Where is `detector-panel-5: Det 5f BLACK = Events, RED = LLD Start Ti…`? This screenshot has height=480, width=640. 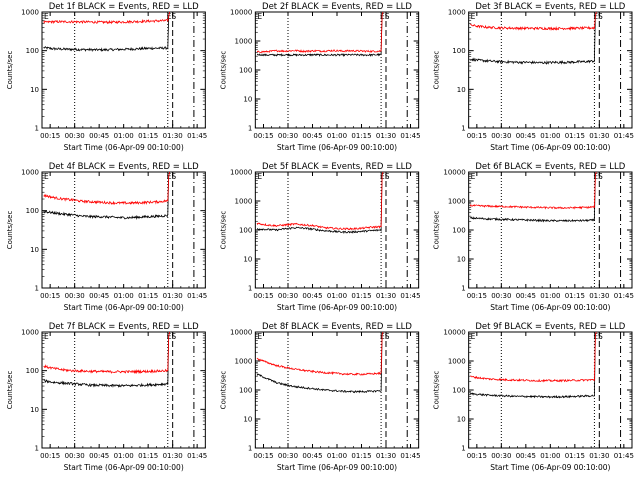 detector-panel-5: Det 5f BLACK = Events, RED = LLD Start Ti… is located at coordinates (319, 237).